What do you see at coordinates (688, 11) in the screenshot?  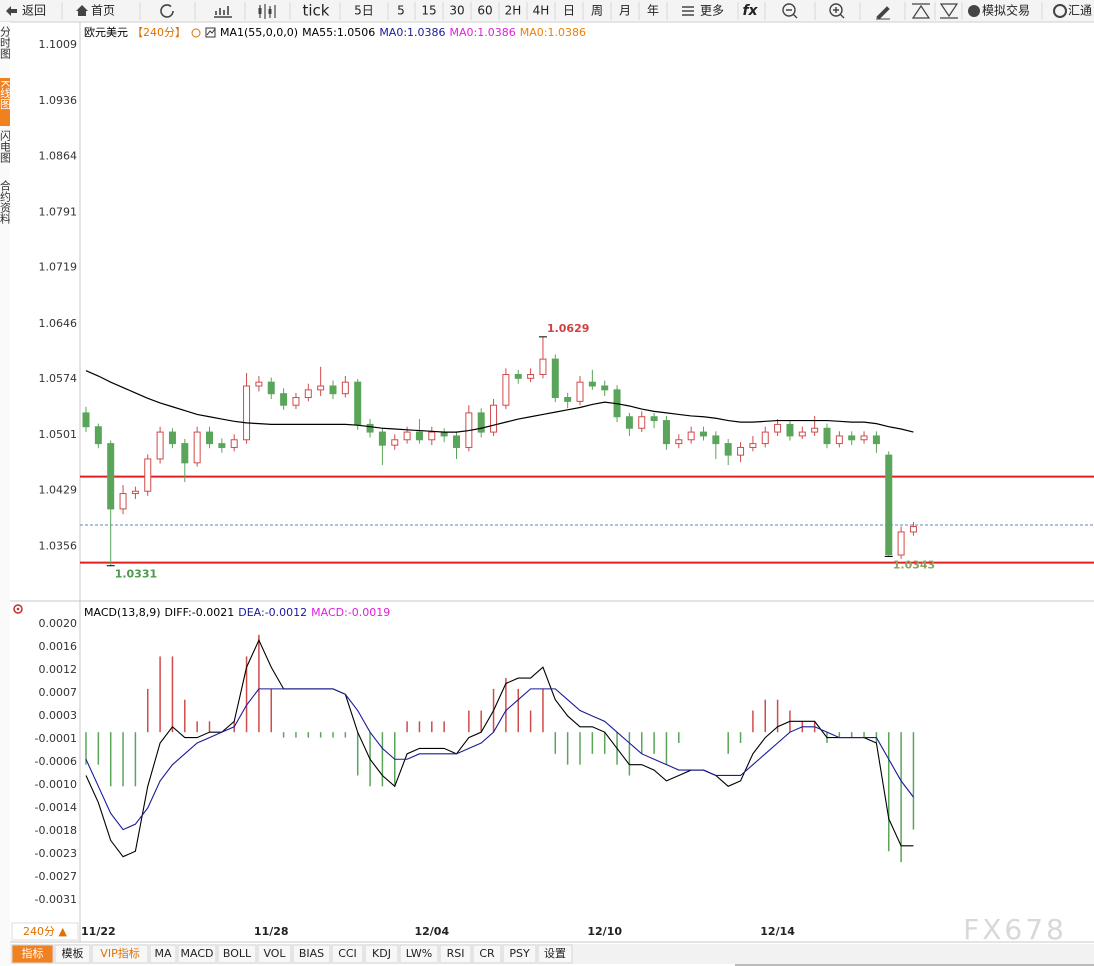 I see `more-icon` at bounding box center [688, 11].